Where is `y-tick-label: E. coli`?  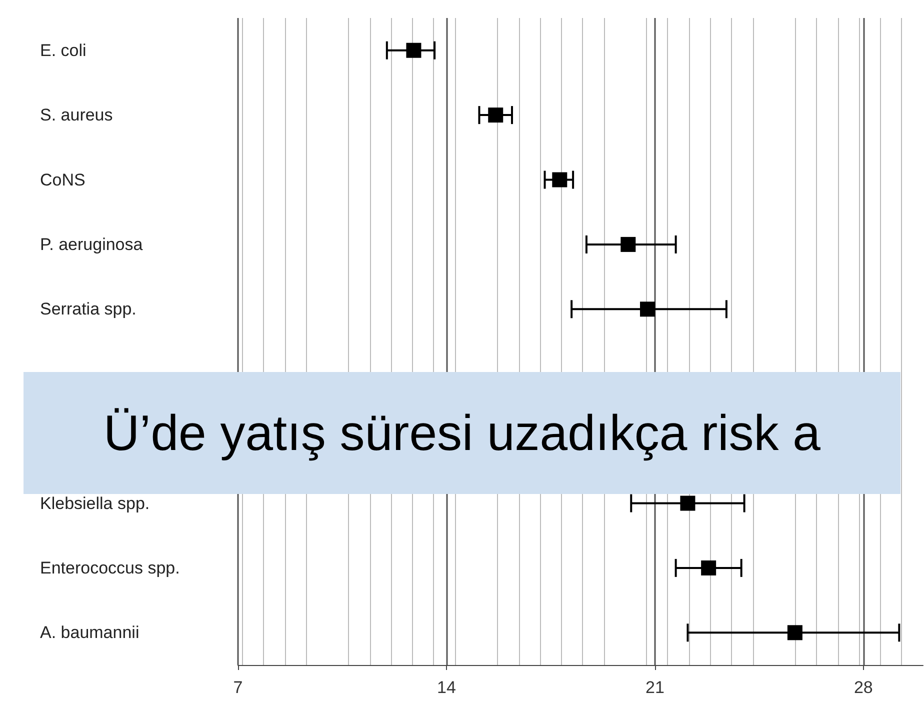
y-tick-label: E. coli is located at coordinates (63, 50).